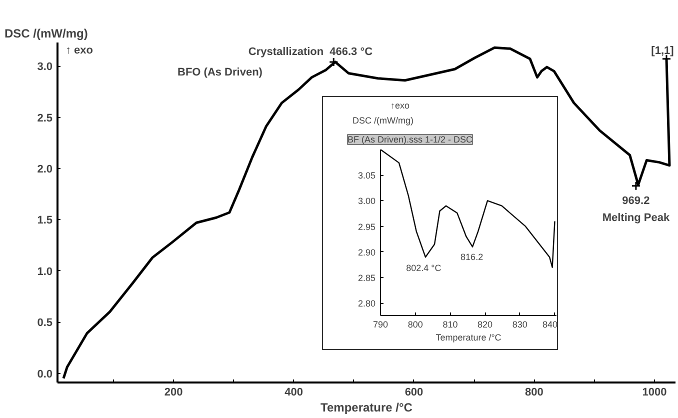 This screenshot has width=678, height=418. What do you see at coordinates (662, 50) in the screenshot?
I see `annotation: [1,1]` at bounding box center [662, 50].